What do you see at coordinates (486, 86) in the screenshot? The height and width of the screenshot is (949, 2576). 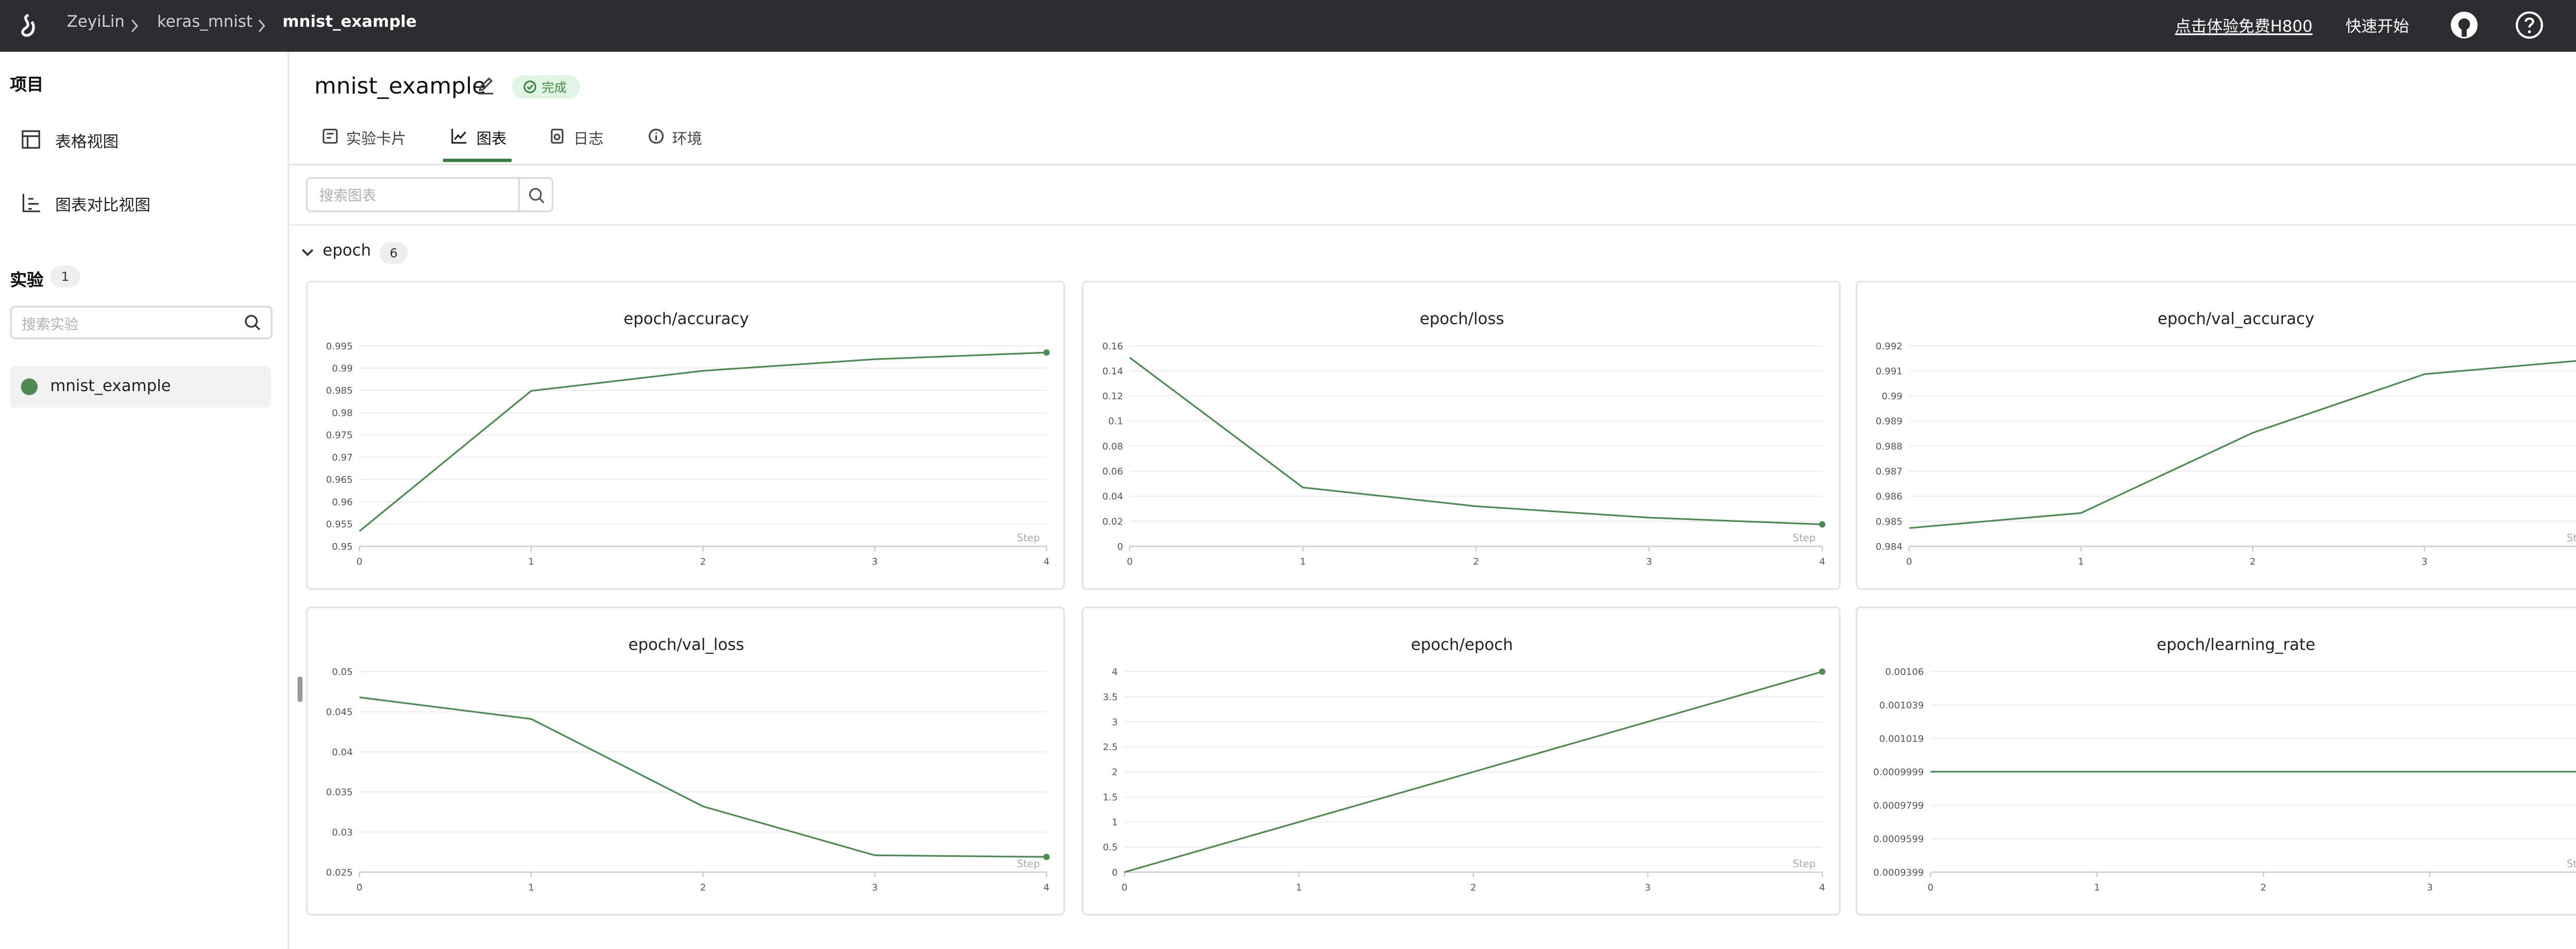 I see `edit-icon` at bounding box center [486, 86].